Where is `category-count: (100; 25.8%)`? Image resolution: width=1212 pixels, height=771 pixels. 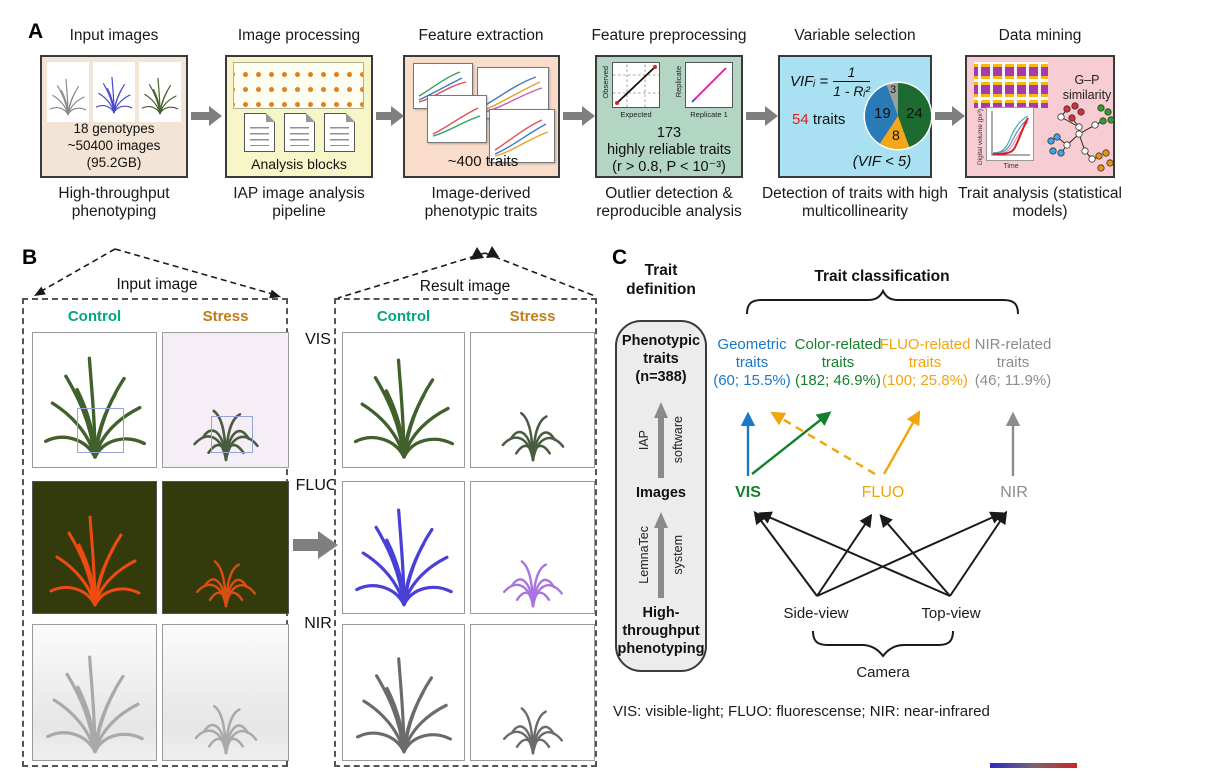
category-count: (100; 25.8%) is located at coordinates (925, 380).